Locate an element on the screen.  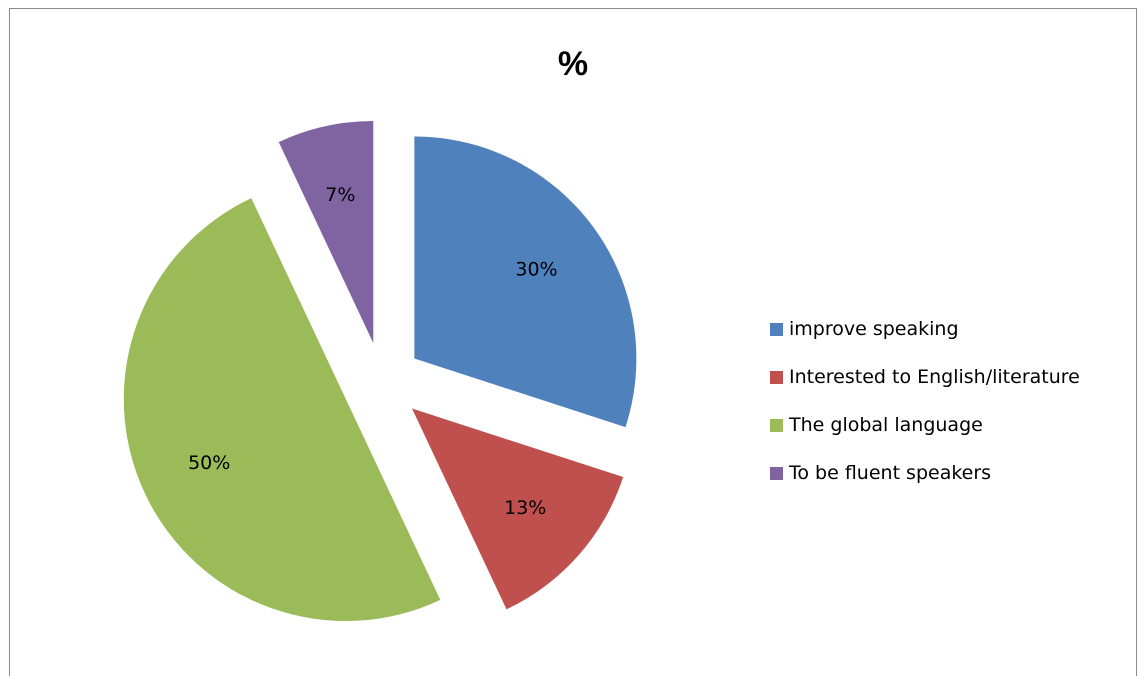
legend-item-interested-english-literature: Interested to English/literature is located at coordinates (925, 377).